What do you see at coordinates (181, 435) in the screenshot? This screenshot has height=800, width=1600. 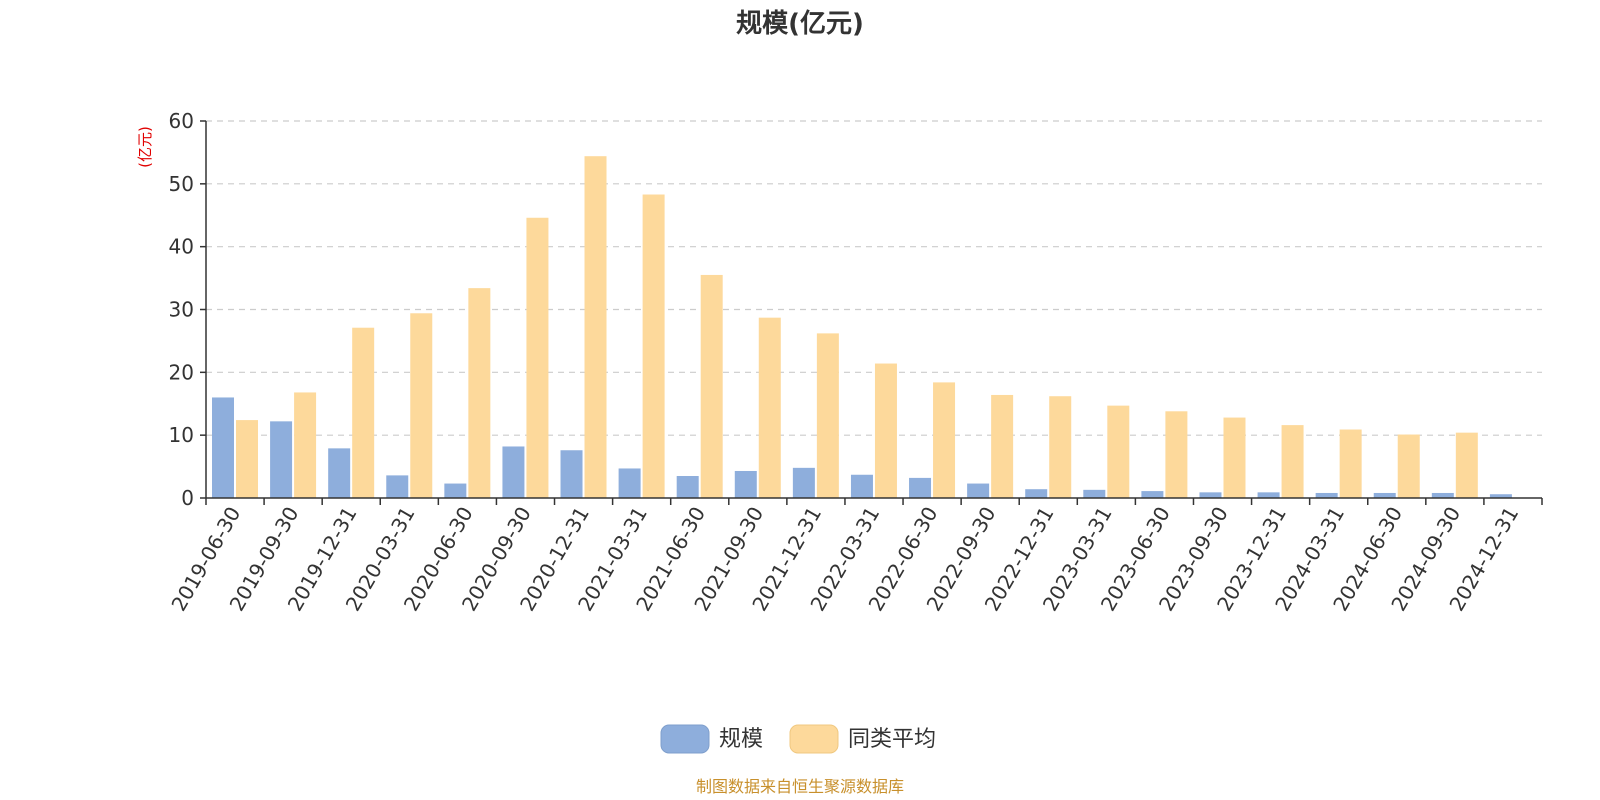 I see `y-tick-label: 10` at bounding box center [181, 435].